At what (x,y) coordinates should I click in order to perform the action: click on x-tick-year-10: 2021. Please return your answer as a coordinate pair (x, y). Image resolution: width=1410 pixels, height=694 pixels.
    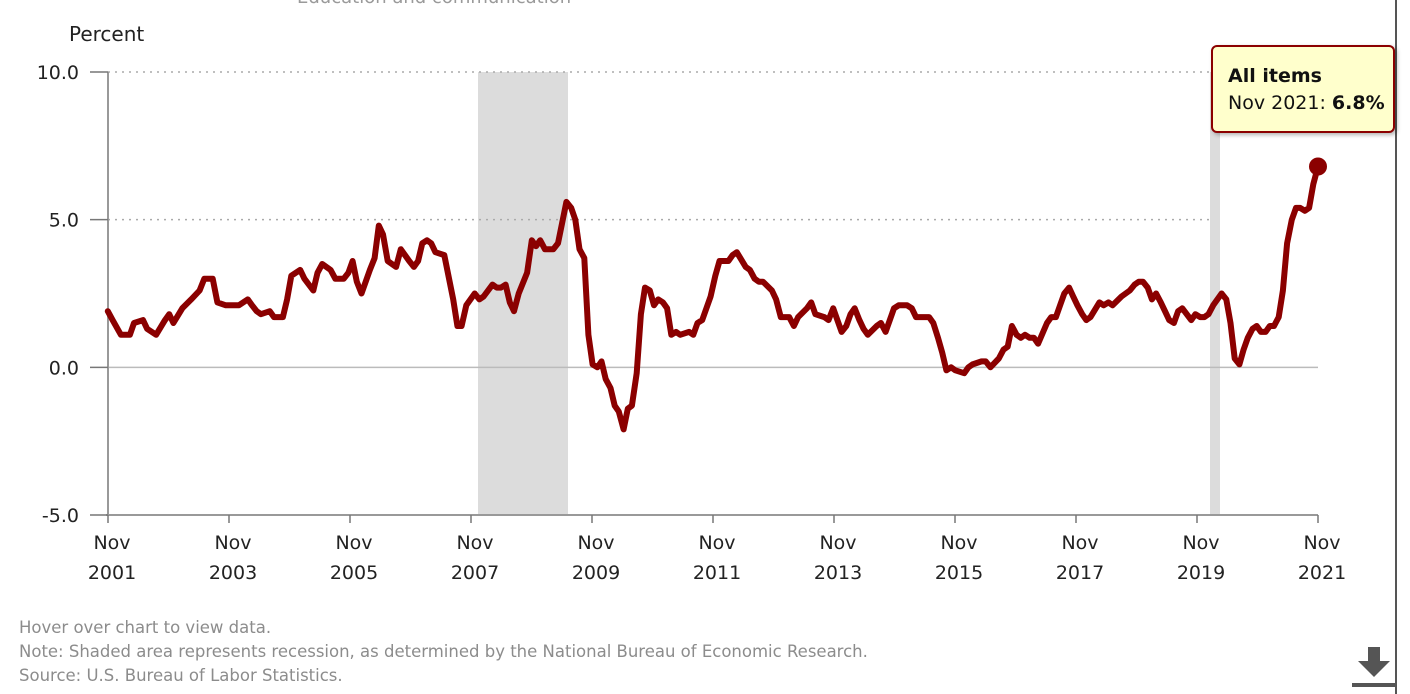
    Looking at the image, I should click on (1322, 573).